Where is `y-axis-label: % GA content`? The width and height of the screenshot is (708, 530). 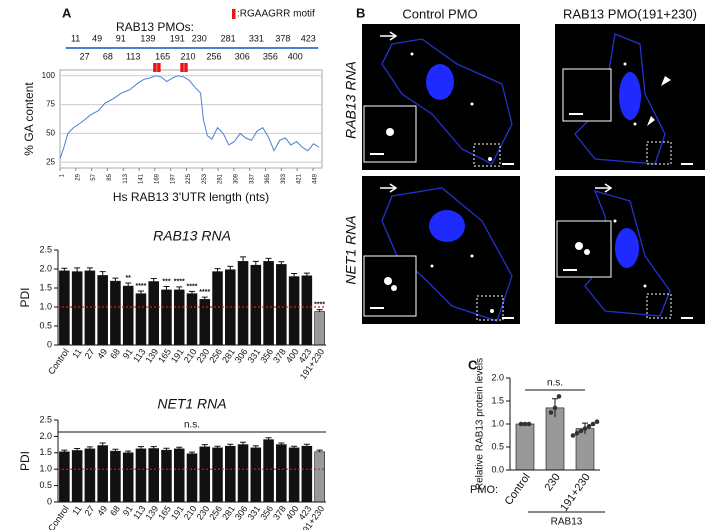
y-axis-label: % GA content is located at coordinates (29, 119).